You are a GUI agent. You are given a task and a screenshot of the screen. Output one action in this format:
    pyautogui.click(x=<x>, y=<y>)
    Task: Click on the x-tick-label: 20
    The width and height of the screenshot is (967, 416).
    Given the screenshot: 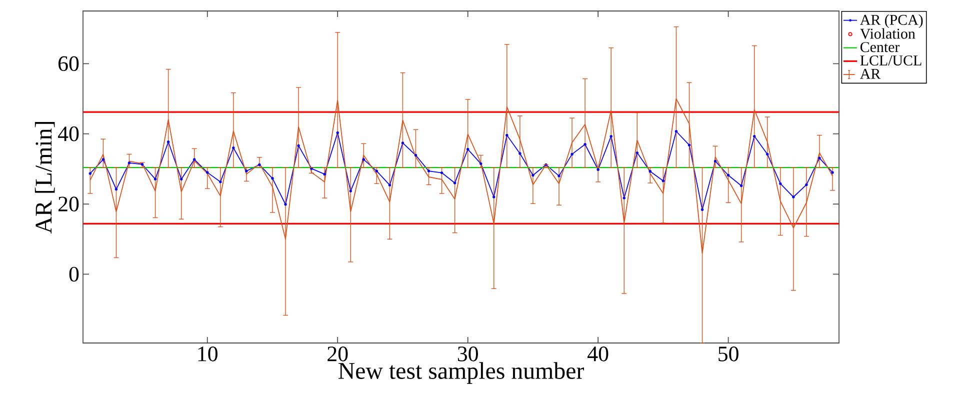 What is the action you would take?
    pyautogui.click(x=338, y=354)
    